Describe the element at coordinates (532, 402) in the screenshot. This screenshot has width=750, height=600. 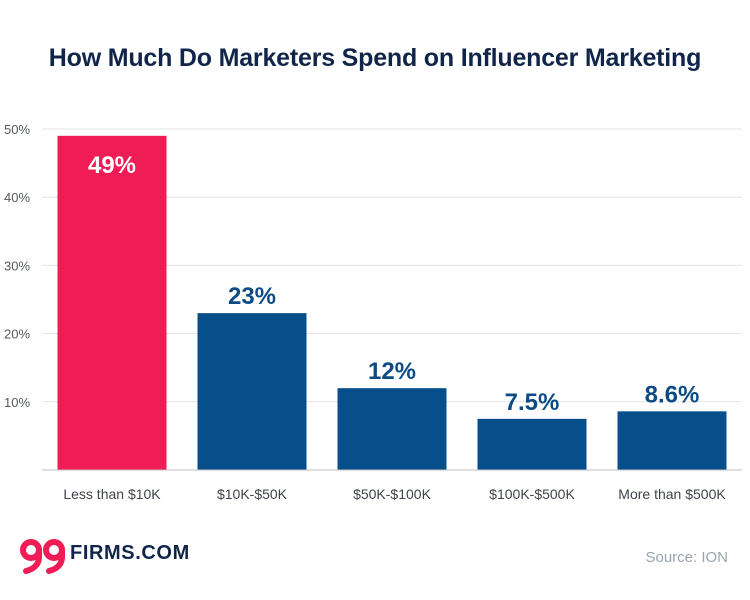
I see `value-label: 7.5%` at that location.